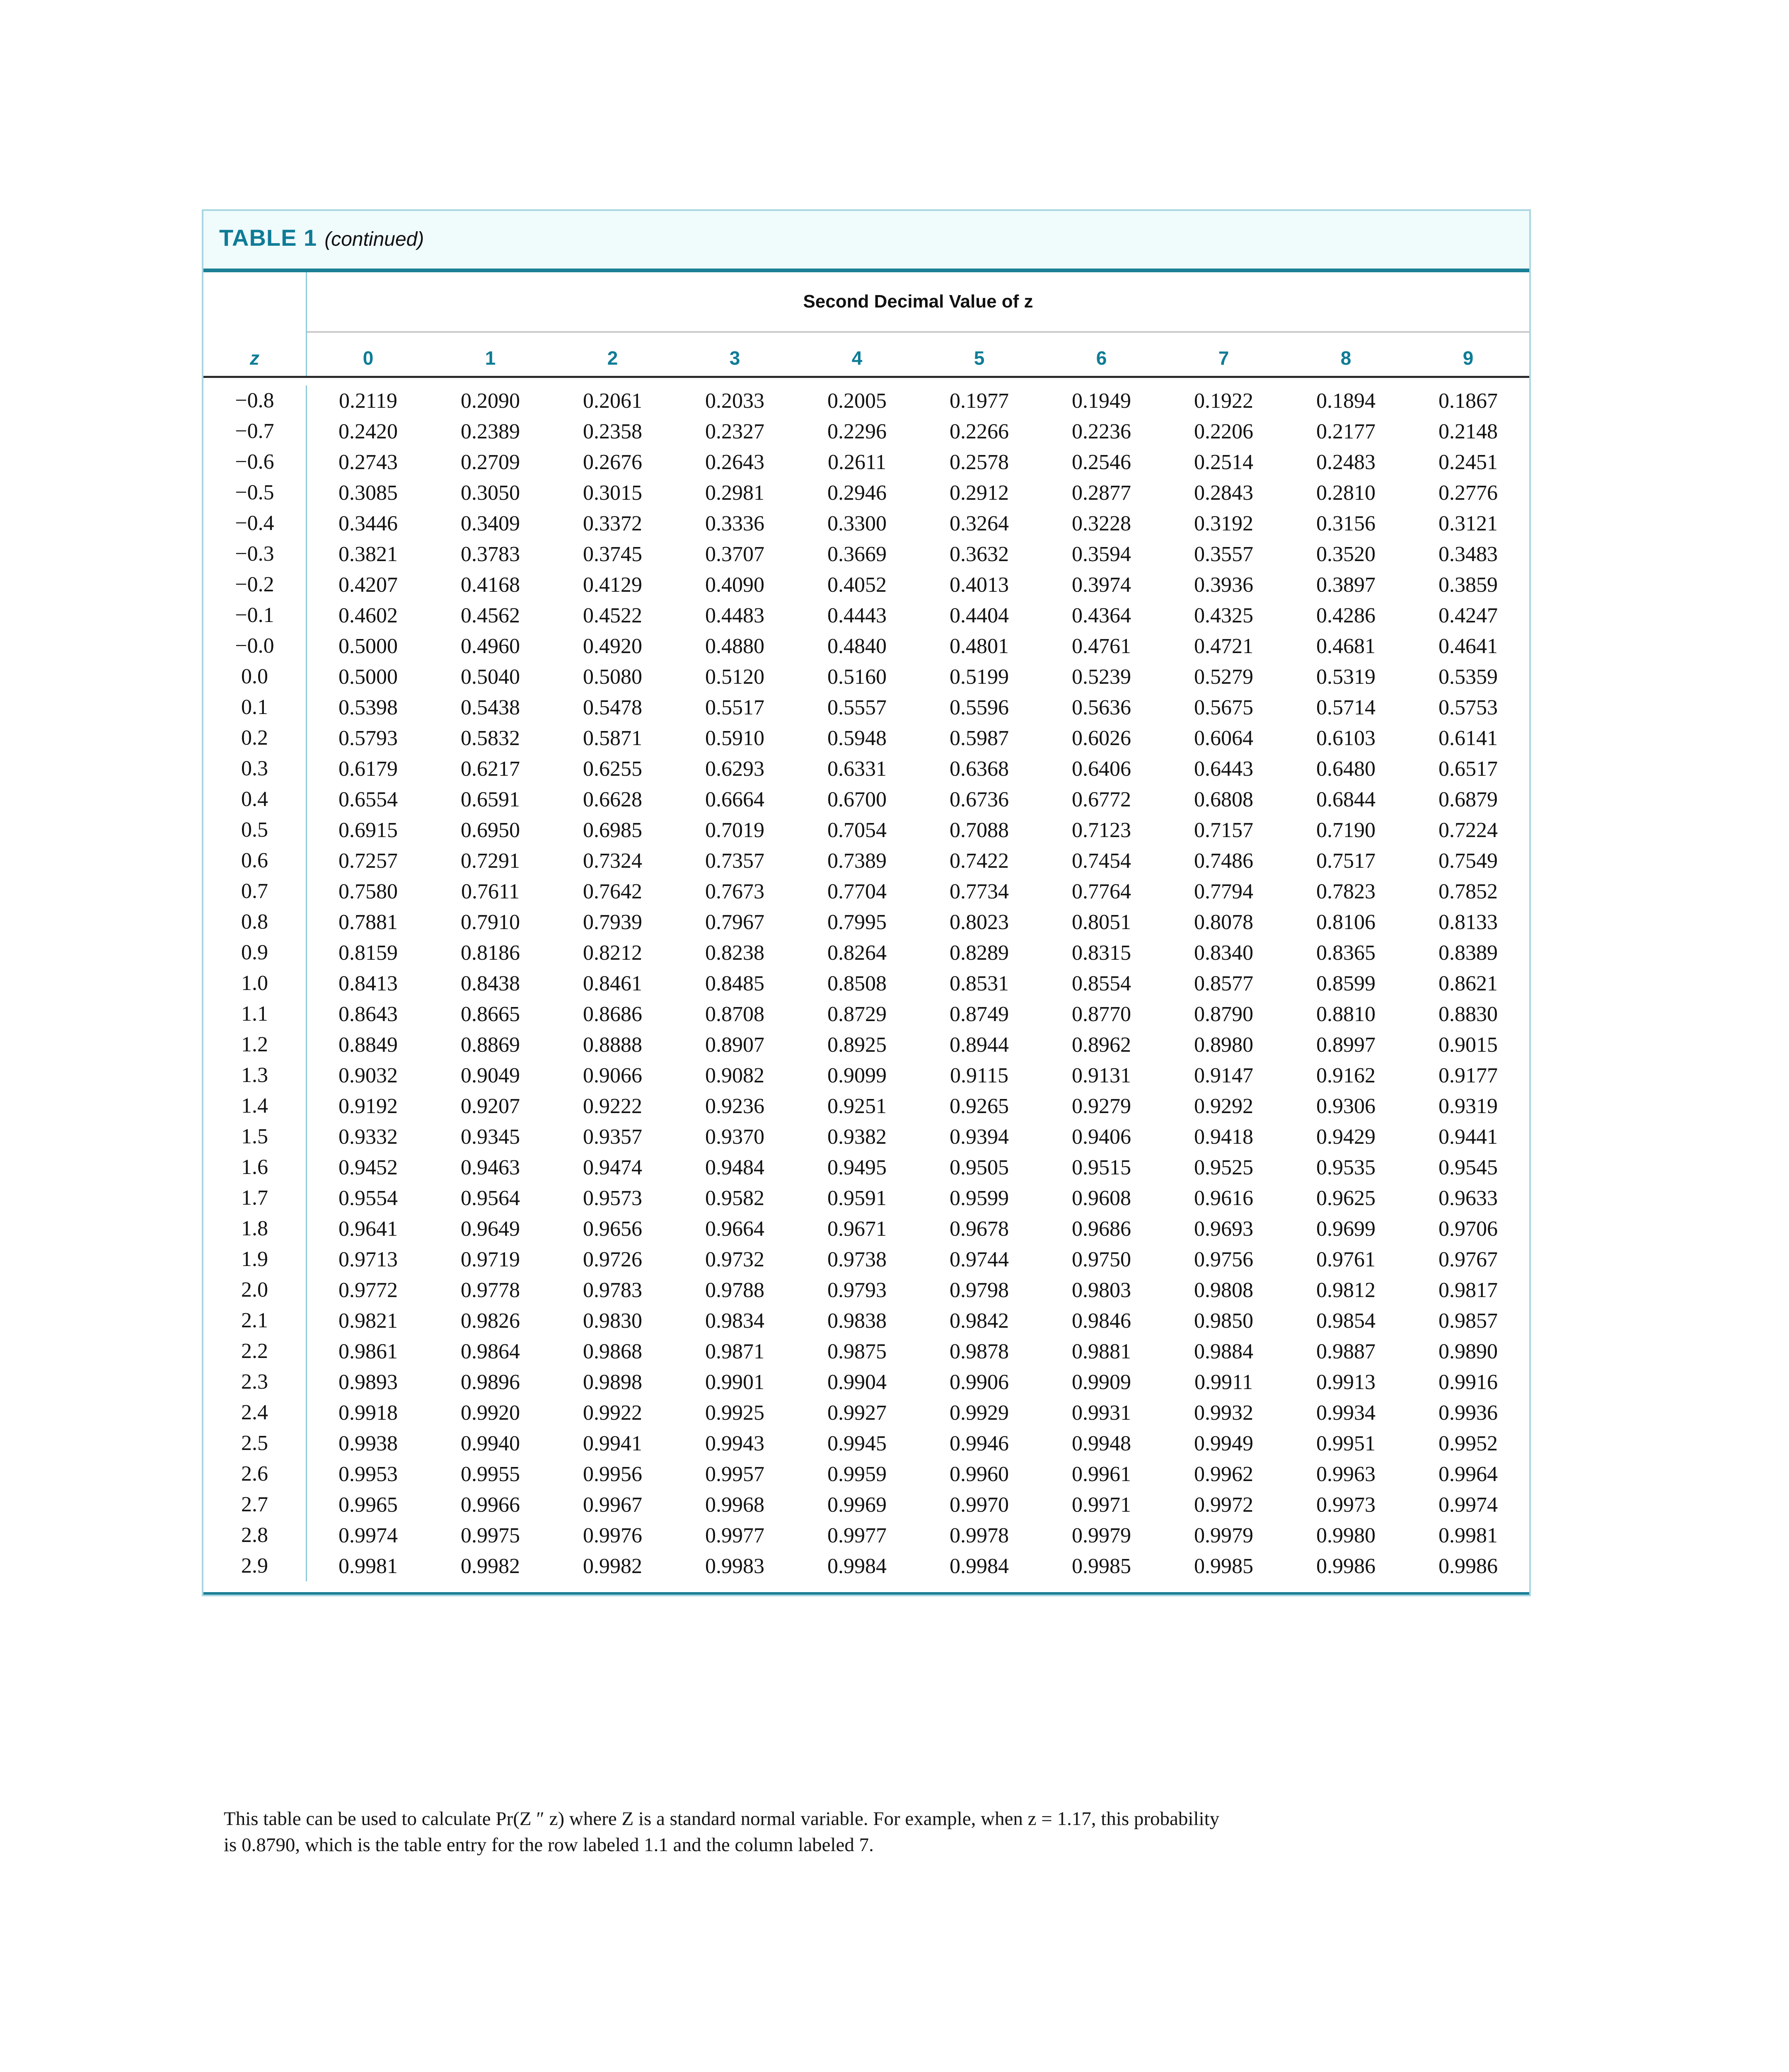 This screenshot has height=2072, width=1789. Describe the element at coordinates (734, 493) in the screenshot. I see `table-cell: 0.2981` at that location.